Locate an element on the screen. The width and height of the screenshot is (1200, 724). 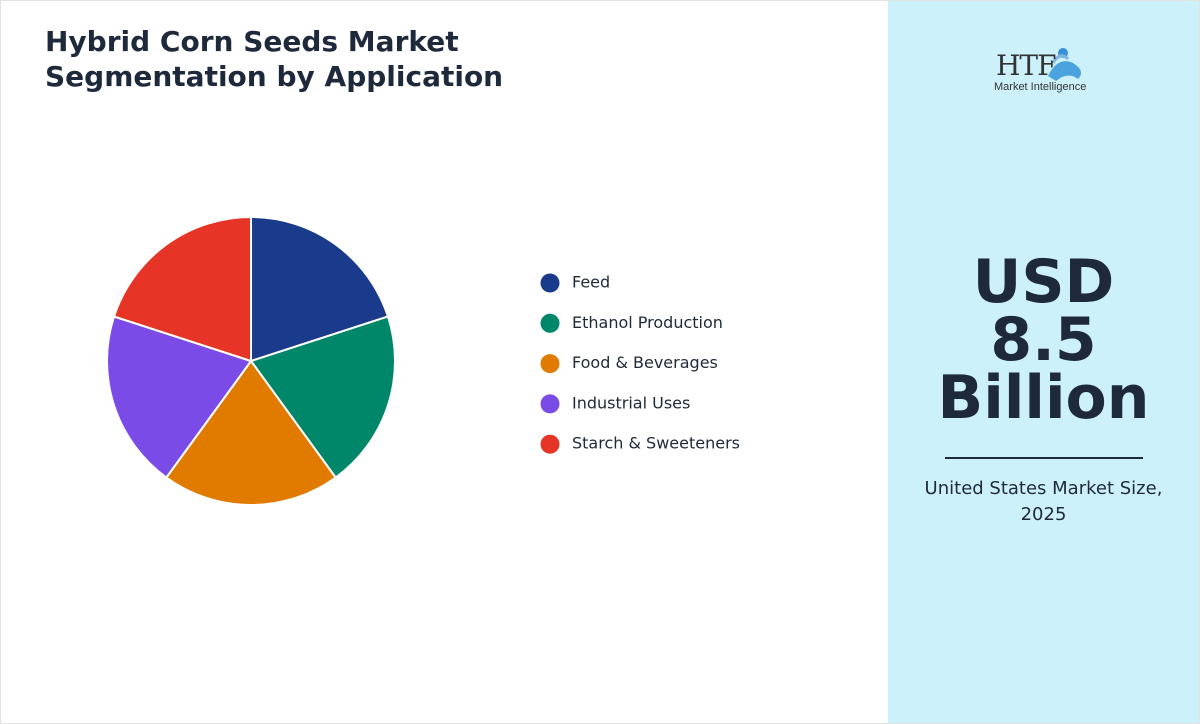
chart-title: Segmentation by Application is located at coordinates (274, 76).